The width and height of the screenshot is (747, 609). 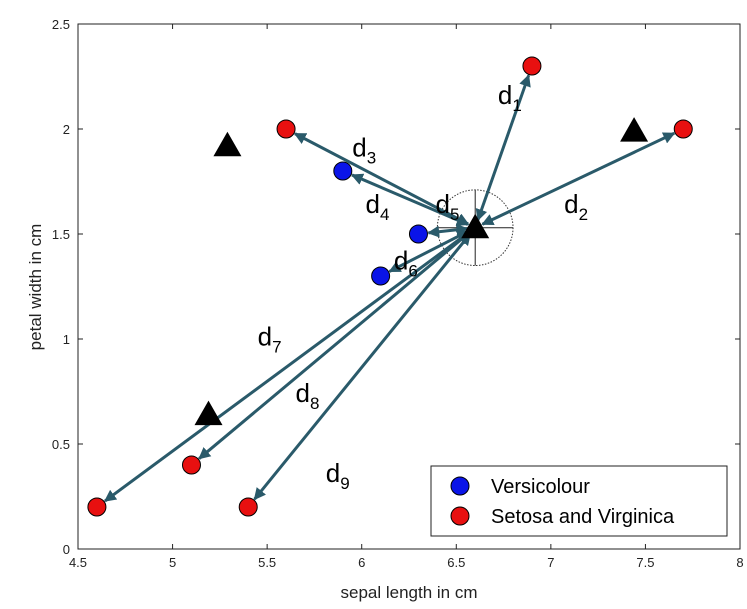 I want to click on distance-label-d4: d4, so click(x=377, y=206).